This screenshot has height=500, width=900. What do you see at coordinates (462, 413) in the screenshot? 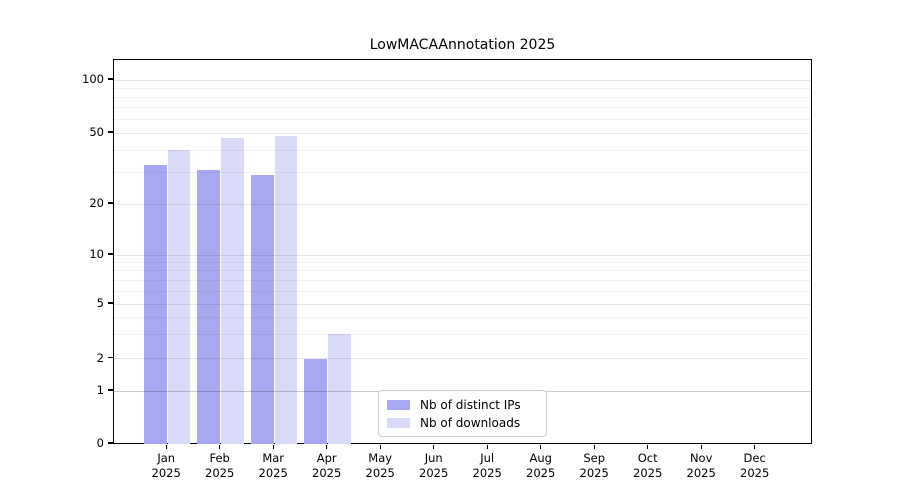
I see `legend: Nb of distinct IPs Nb of downloads` at bounding box center [462, 413].